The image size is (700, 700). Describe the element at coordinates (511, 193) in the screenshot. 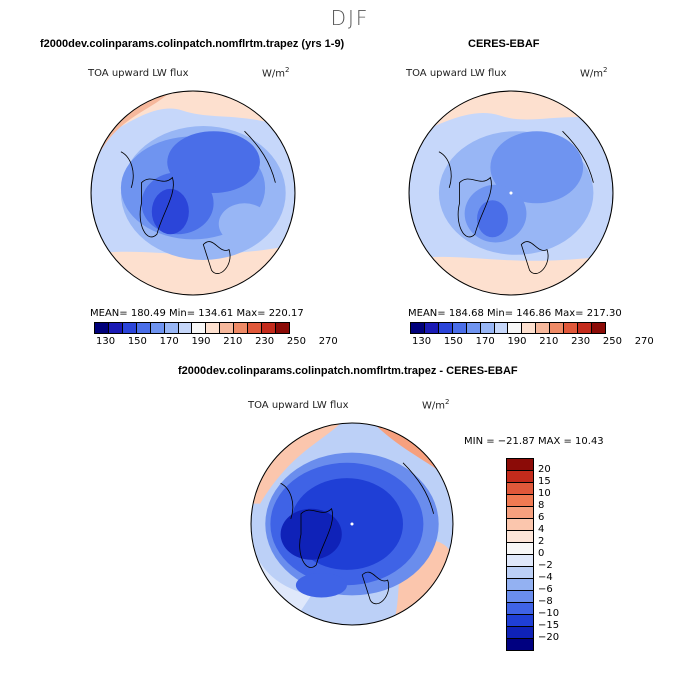

I see `right-polar-map` at that location.